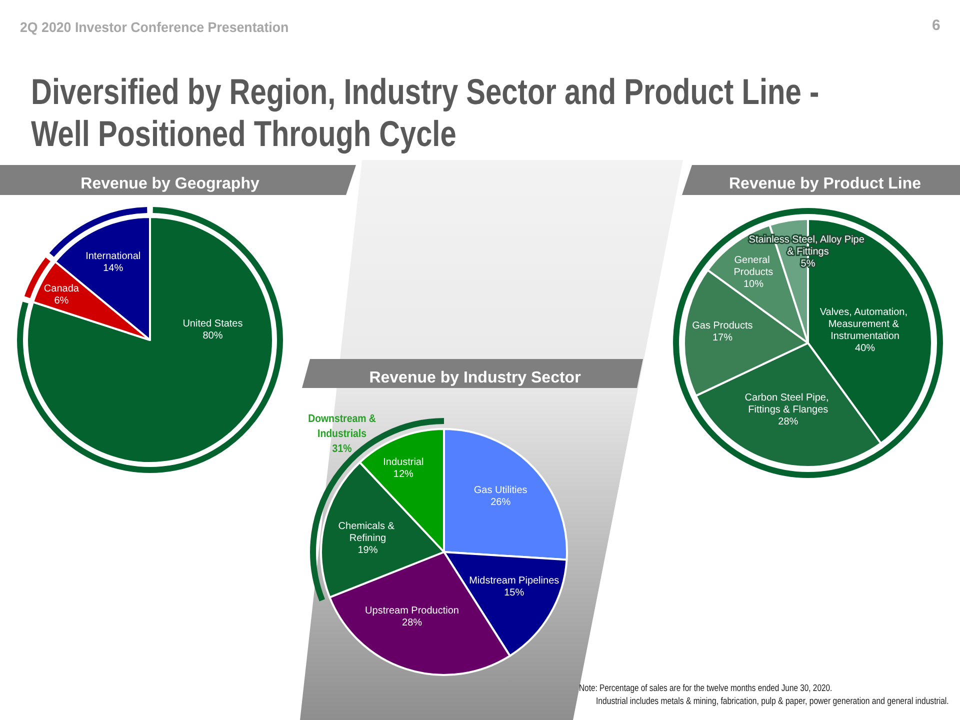  Describe the element at coordinates (61, 300) in the screenshot. I see `data-label: 6%` at that location.